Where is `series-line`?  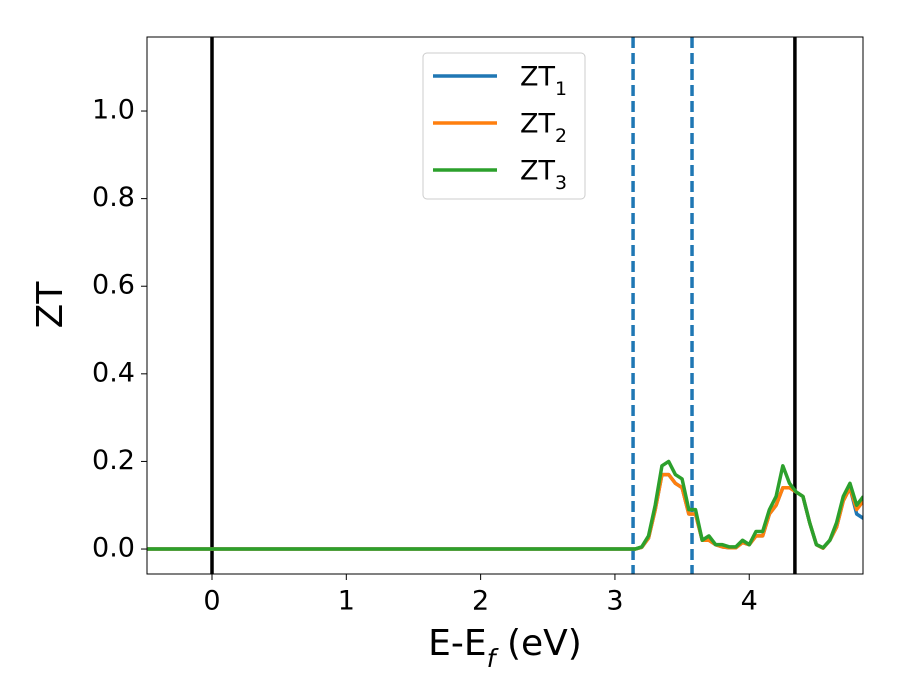
series-line is located at coordinates (505, 505).